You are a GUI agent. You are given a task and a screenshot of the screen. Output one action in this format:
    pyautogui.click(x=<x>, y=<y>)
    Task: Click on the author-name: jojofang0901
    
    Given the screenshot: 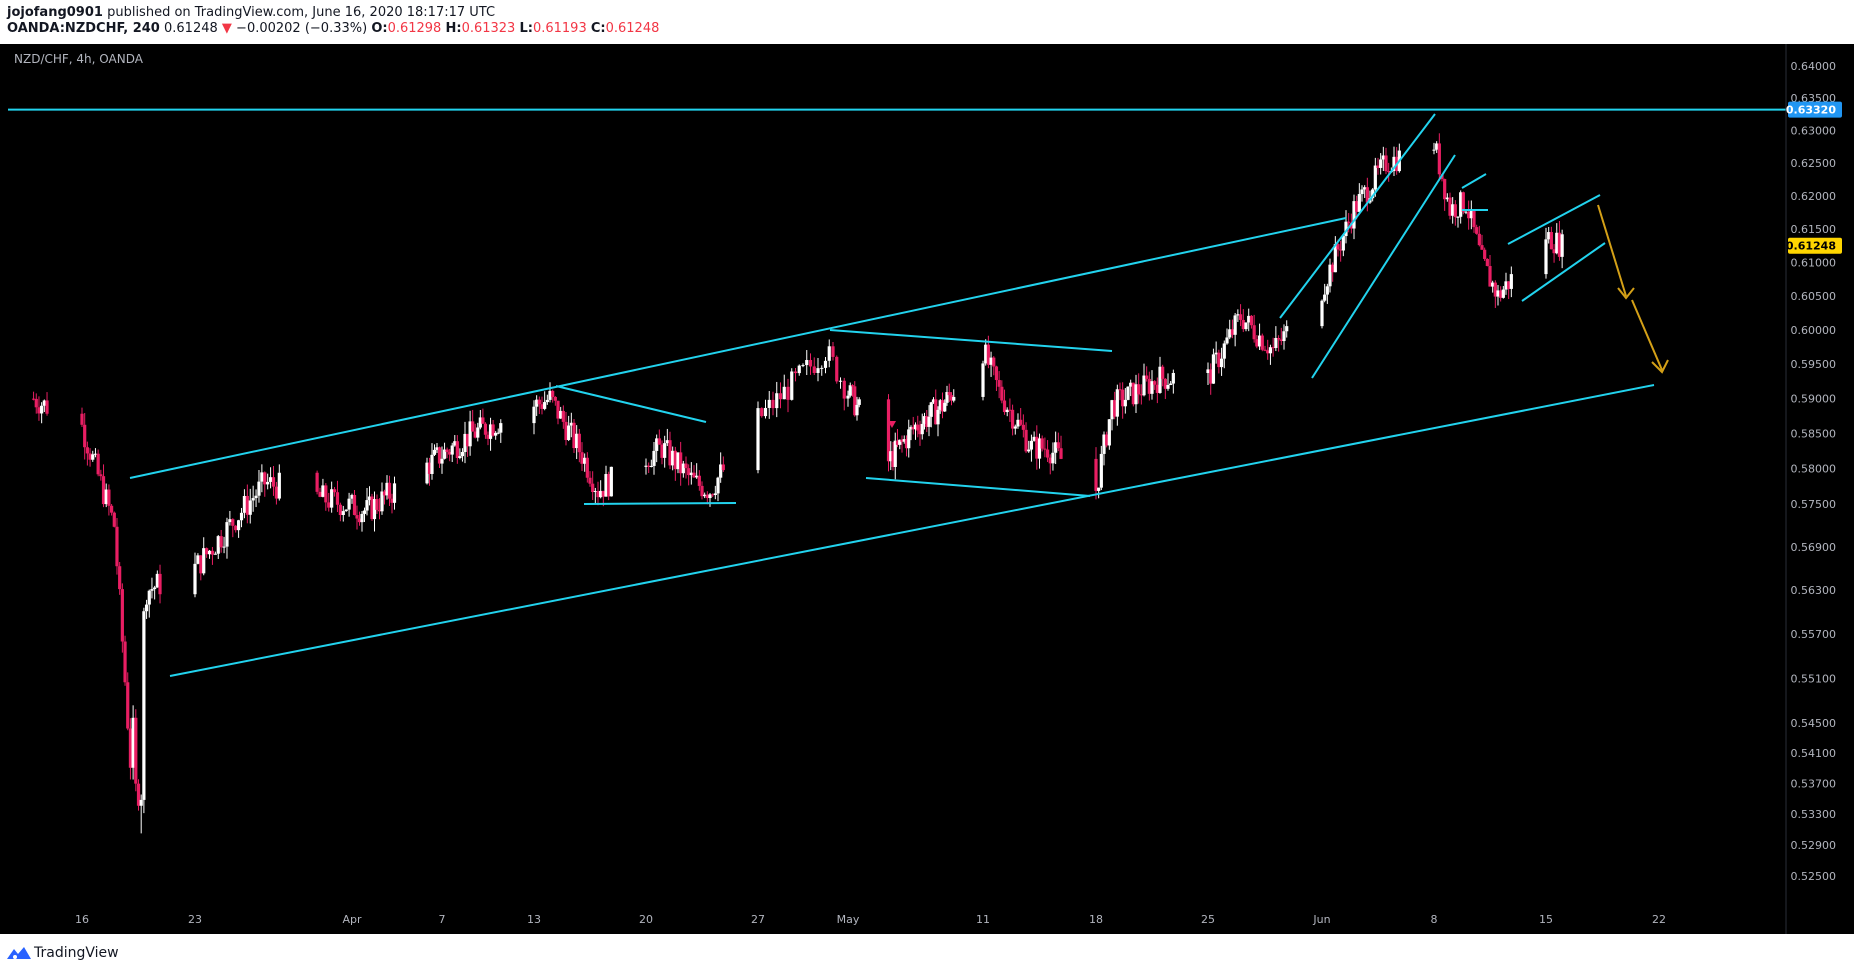 What is the action you would take?
    pyautogui.click(x=55, y=12)
    